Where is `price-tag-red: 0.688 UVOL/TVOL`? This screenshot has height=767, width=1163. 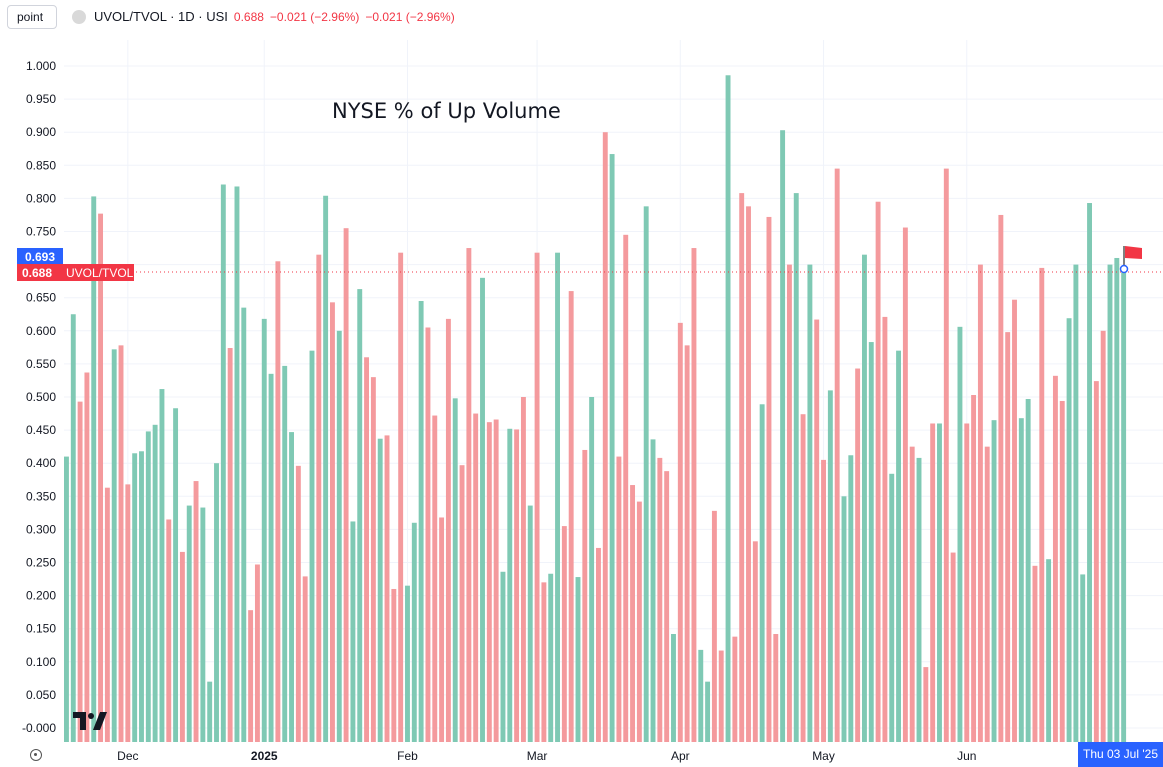 price-tag-red: 0.688 UVOL/TVOL is located at coordinates (75, 272).